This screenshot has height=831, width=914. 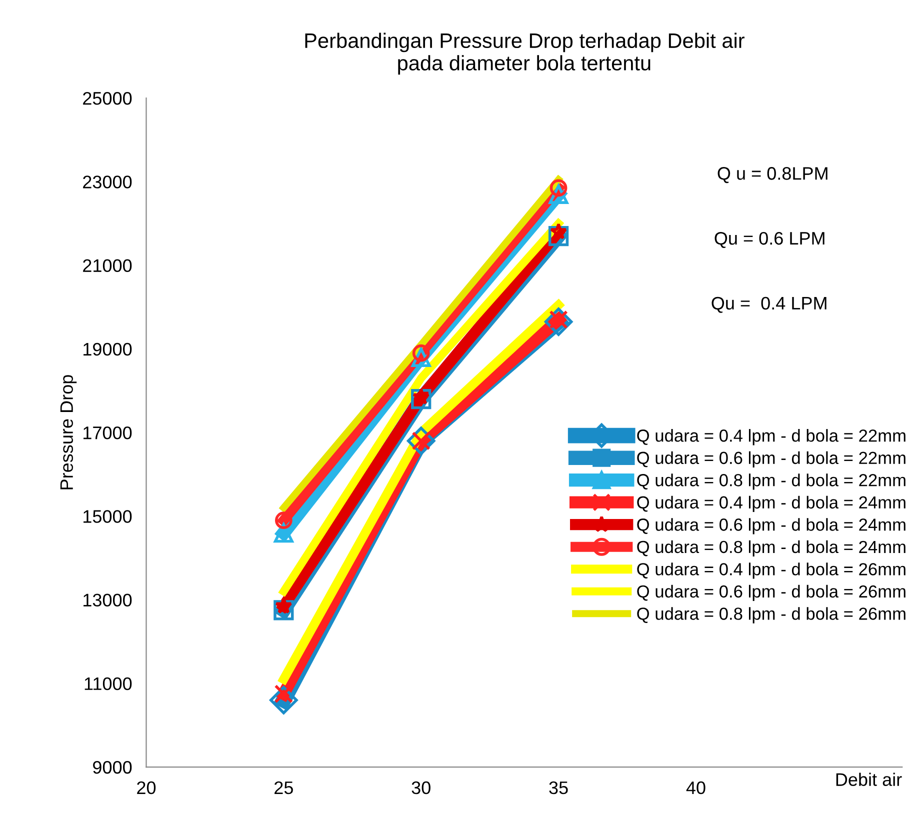 What do you see at coordinates (771, 593) in the screenshot?
I see `legend-label: Q udara = 0.6 lpm - d bola = 26mm` at bounding box center [771, 593].